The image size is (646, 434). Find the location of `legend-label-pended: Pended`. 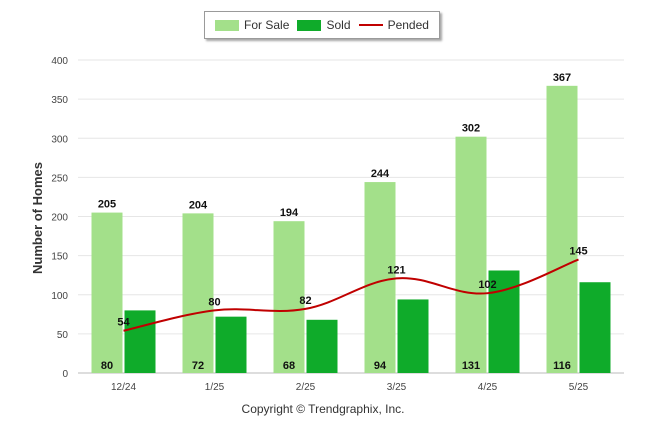

legend-label-pended: Pended is located at coordinates (408, 25).